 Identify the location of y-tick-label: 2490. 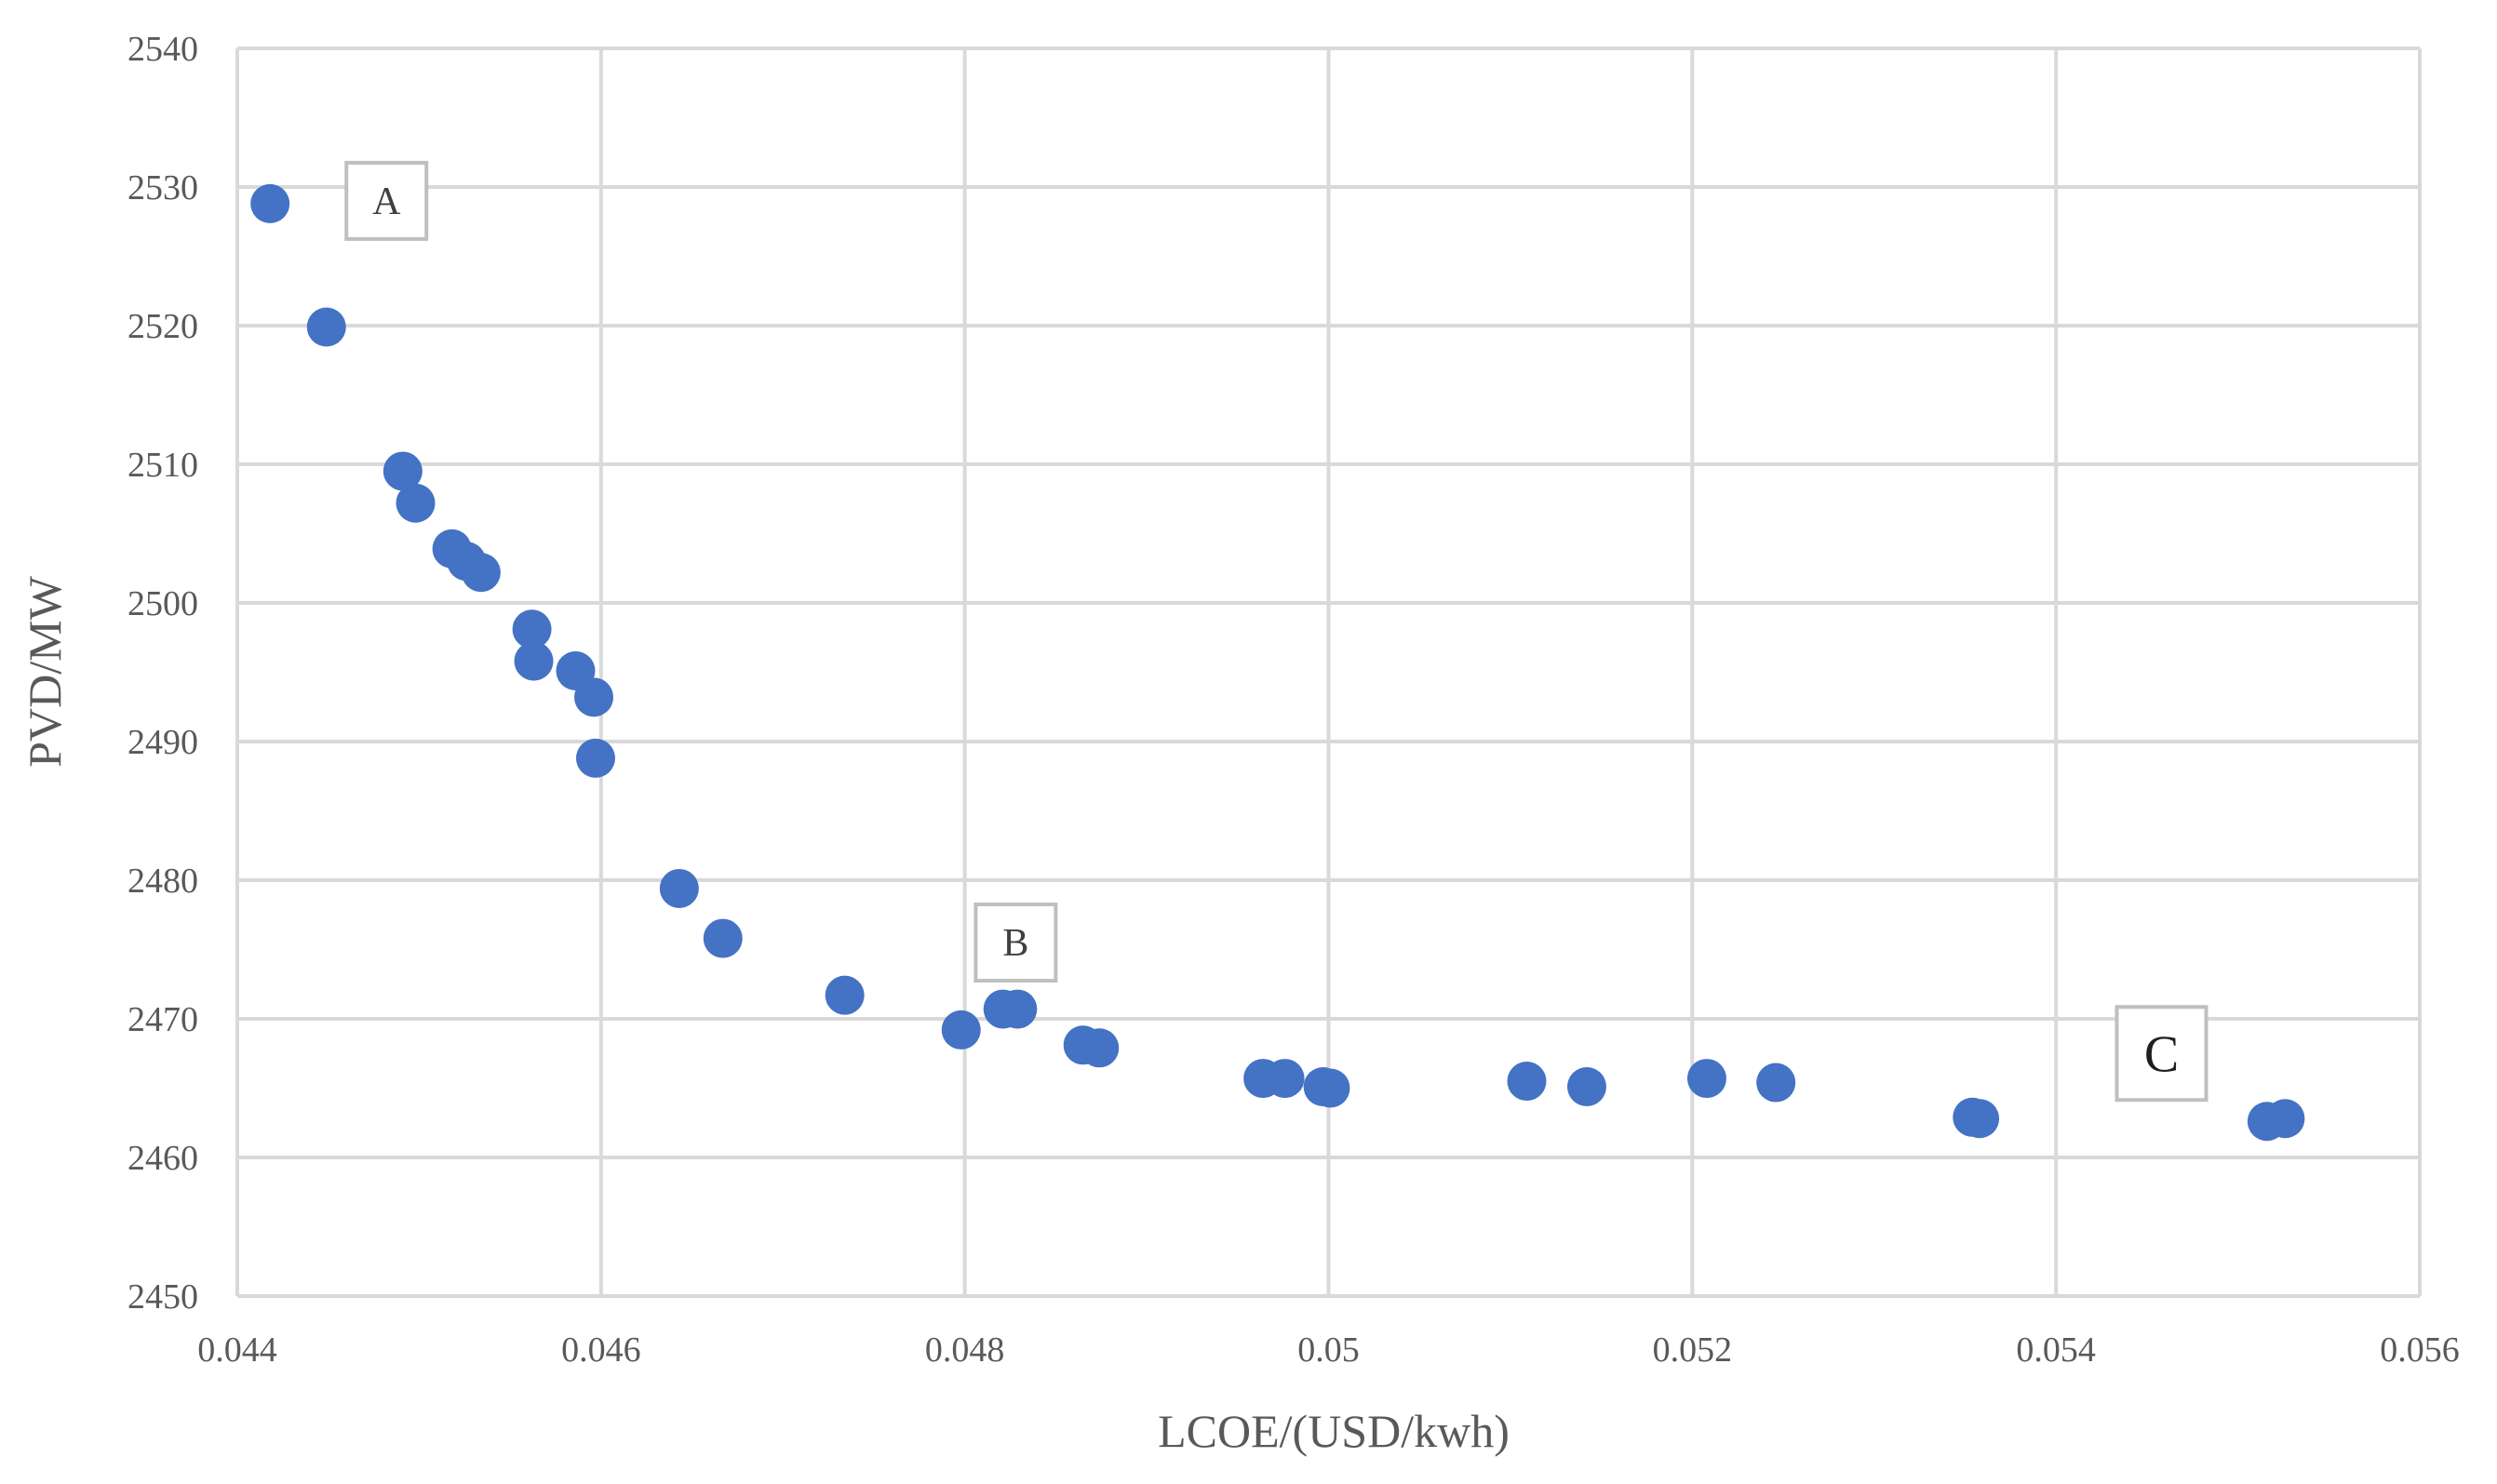
(163, 742).